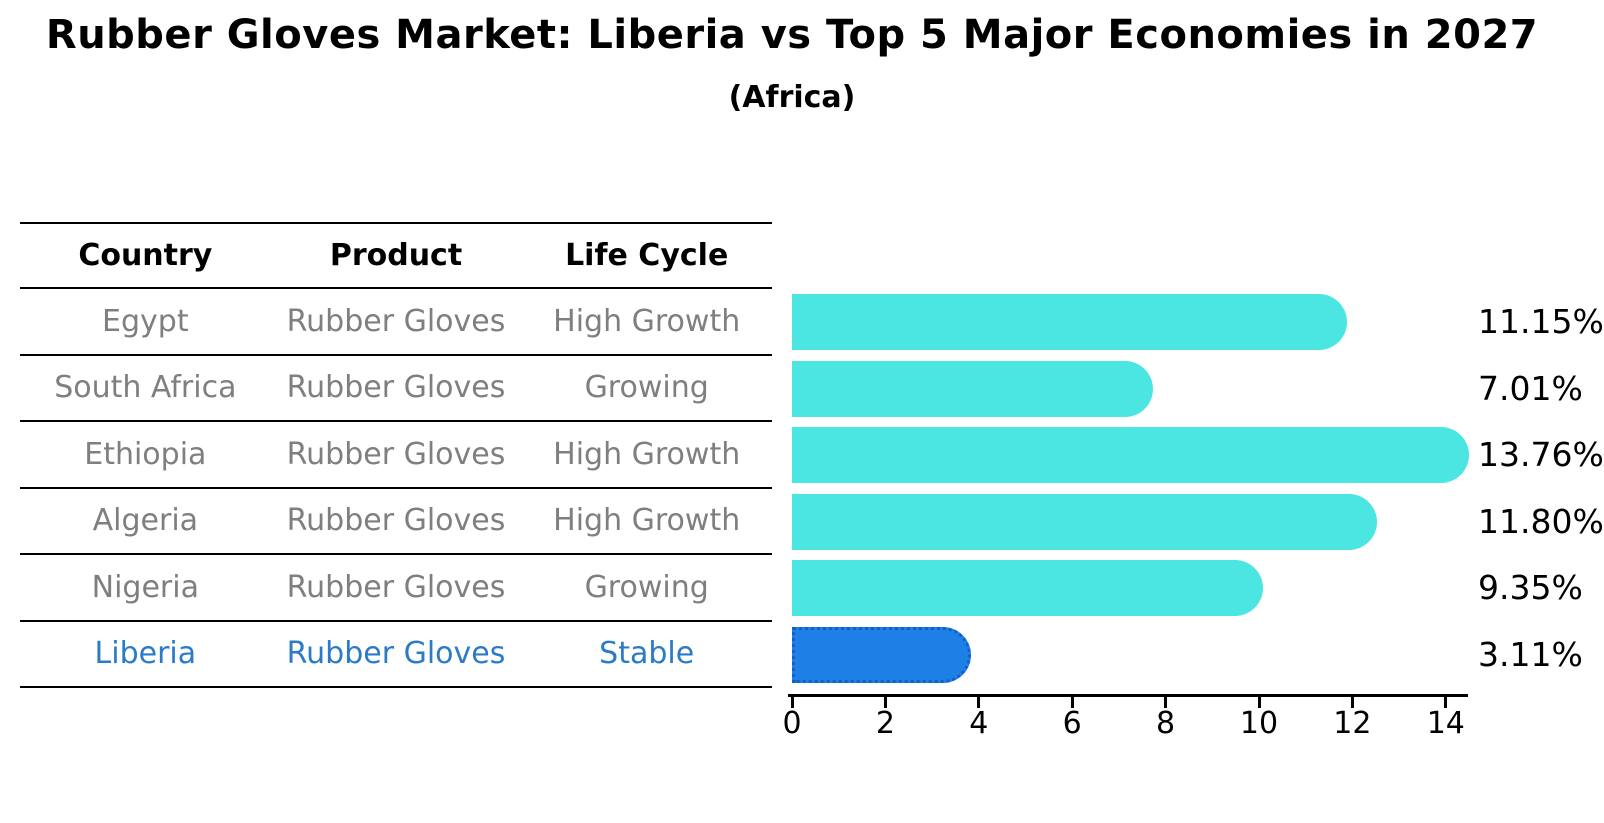  I want to click on value-label-south-africa: 7.01%, so click(1530, 388).